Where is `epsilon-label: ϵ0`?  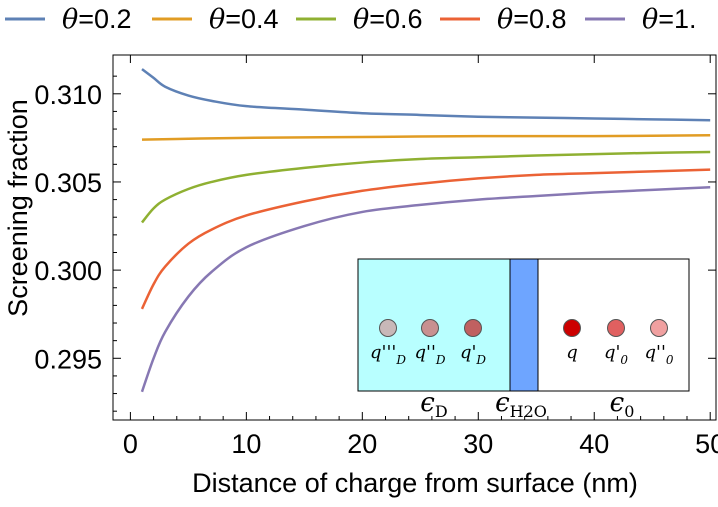
epsilon-label: ϵ0 is located at coordinates (622, 404).